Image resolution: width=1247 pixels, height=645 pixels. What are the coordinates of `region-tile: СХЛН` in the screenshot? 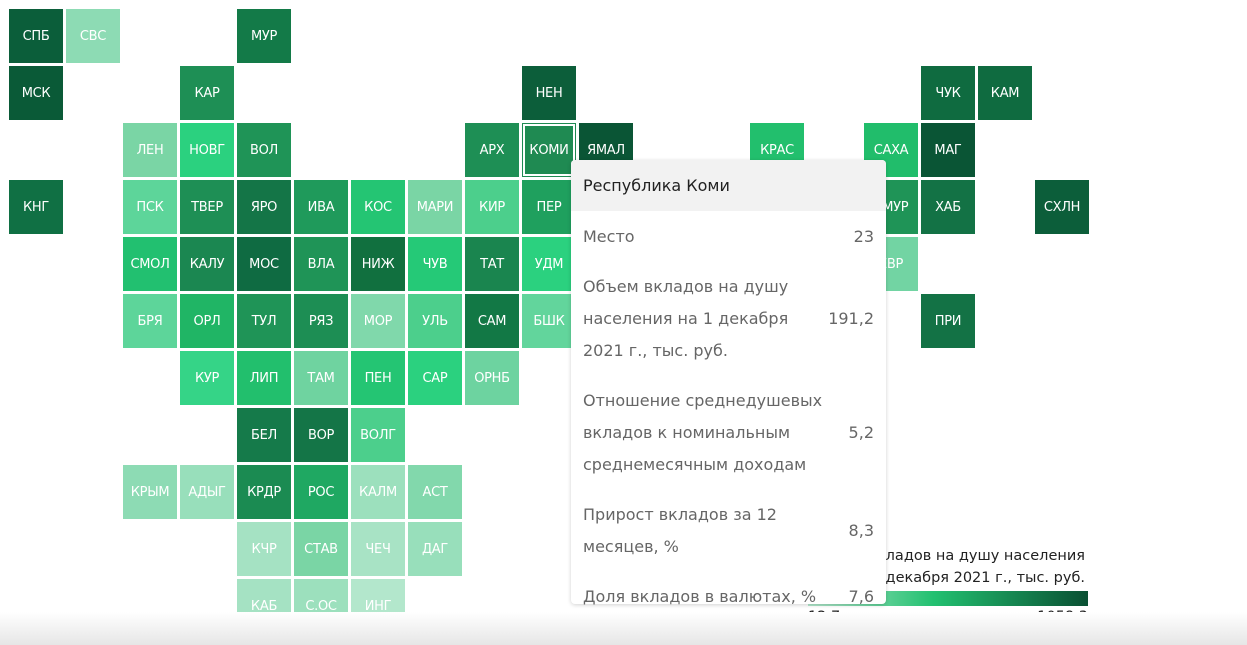 It's located at (1062, 207).